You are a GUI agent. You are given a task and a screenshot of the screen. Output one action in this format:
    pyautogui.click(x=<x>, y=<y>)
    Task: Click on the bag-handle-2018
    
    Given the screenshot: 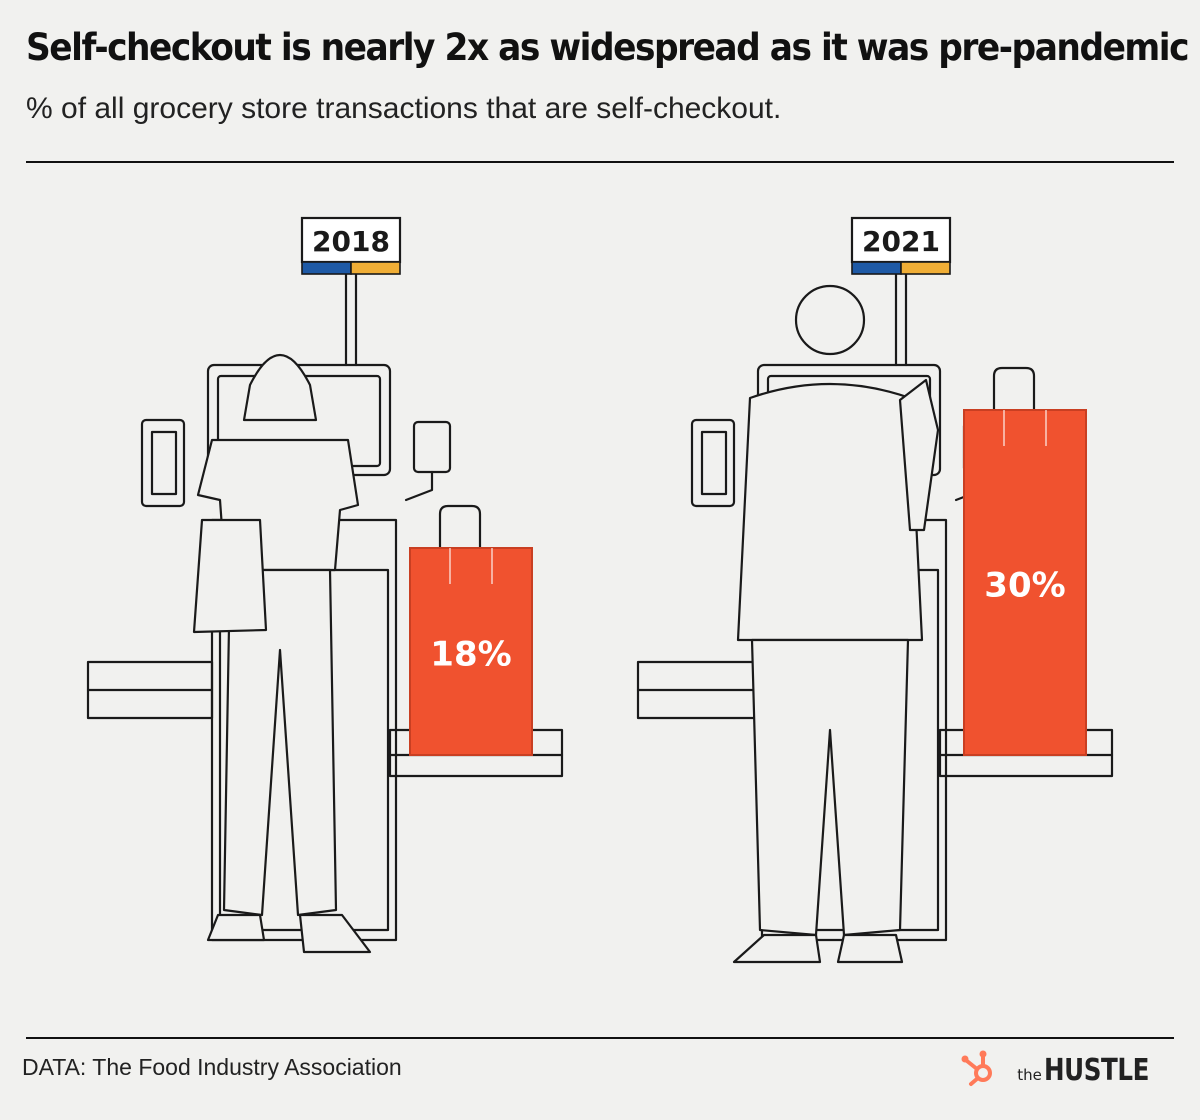 What is the action you would take?
    pyautogui.click(x=460, y=537)
    